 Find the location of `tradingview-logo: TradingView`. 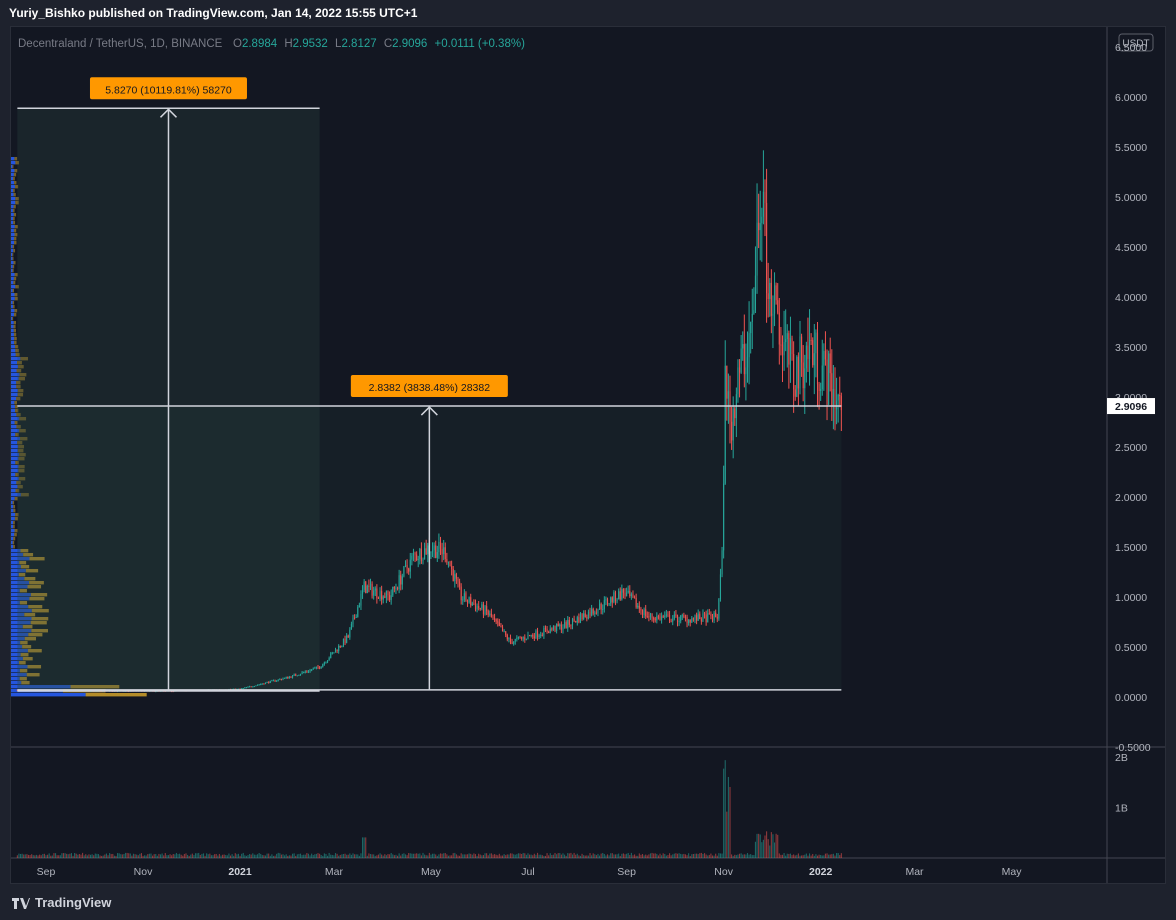

tradingview-logo: TradingView is located at coordinates (61, 902).